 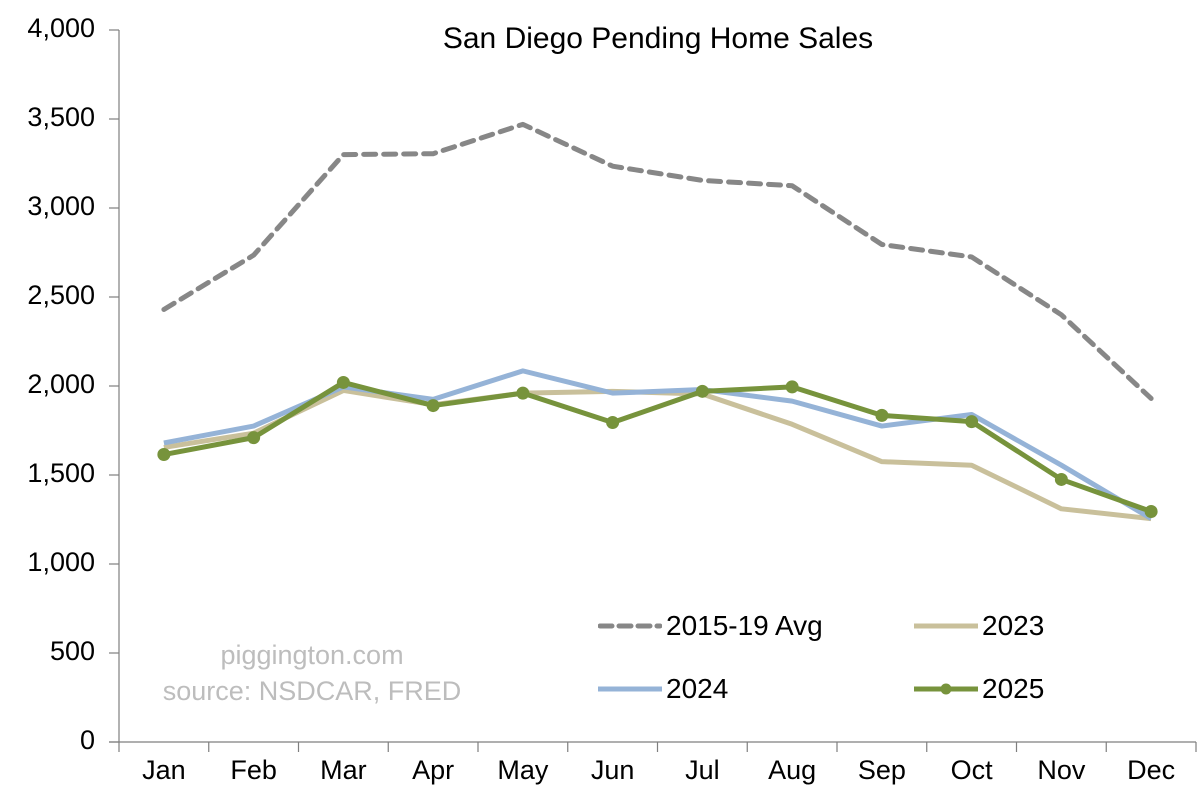 I want to click on watermark-source: source: NSDCAR, FRED, so click(x=312, y=691).